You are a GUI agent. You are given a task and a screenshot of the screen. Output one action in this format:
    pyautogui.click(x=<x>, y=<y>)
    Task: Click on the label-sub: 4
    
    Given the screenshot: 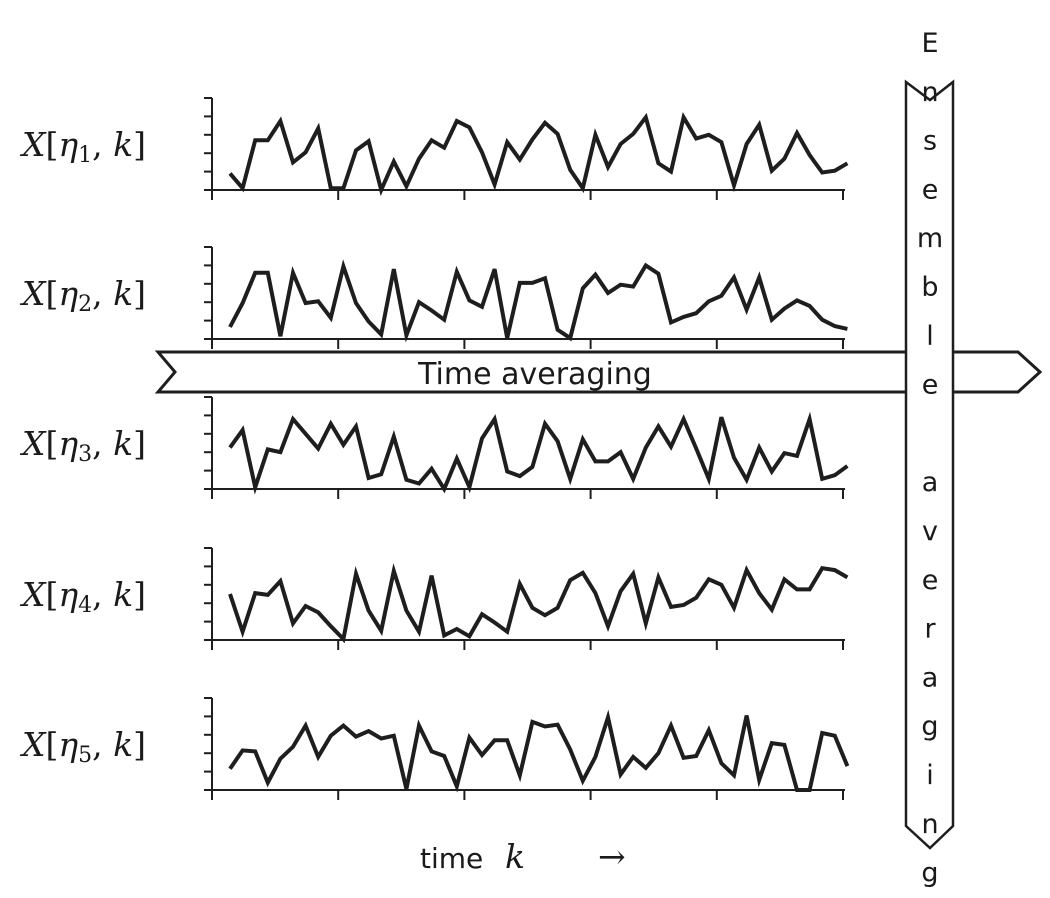 What is the action you would take?
    pyautogui.click(x=85, y=605)
    